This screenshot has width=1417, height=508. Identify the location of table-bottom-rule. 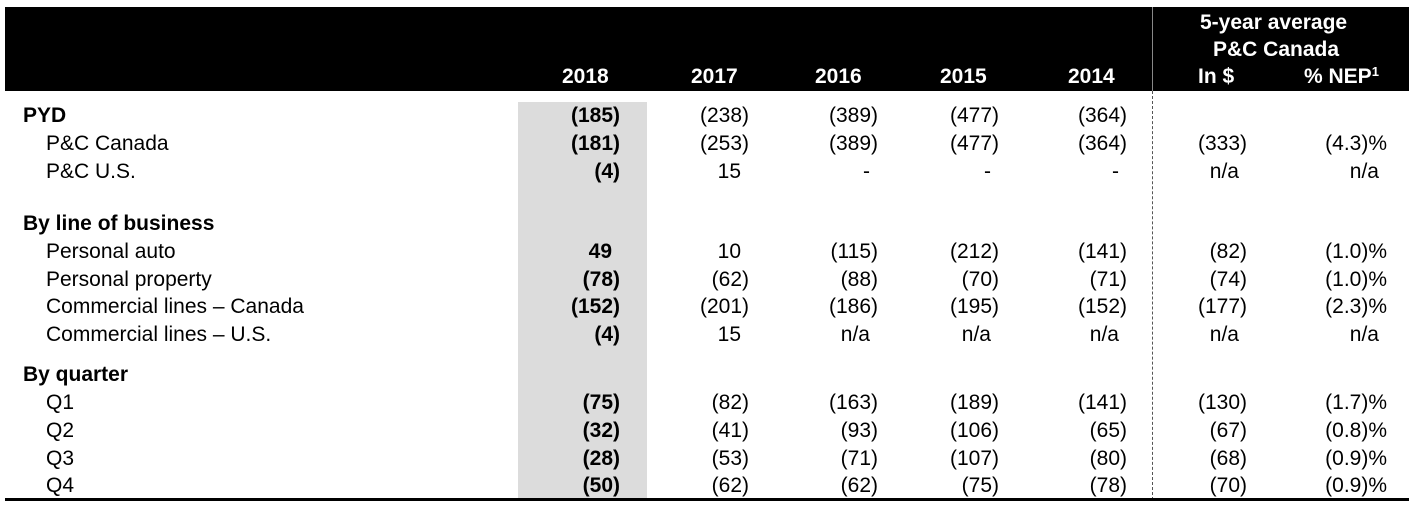
(707, 499).